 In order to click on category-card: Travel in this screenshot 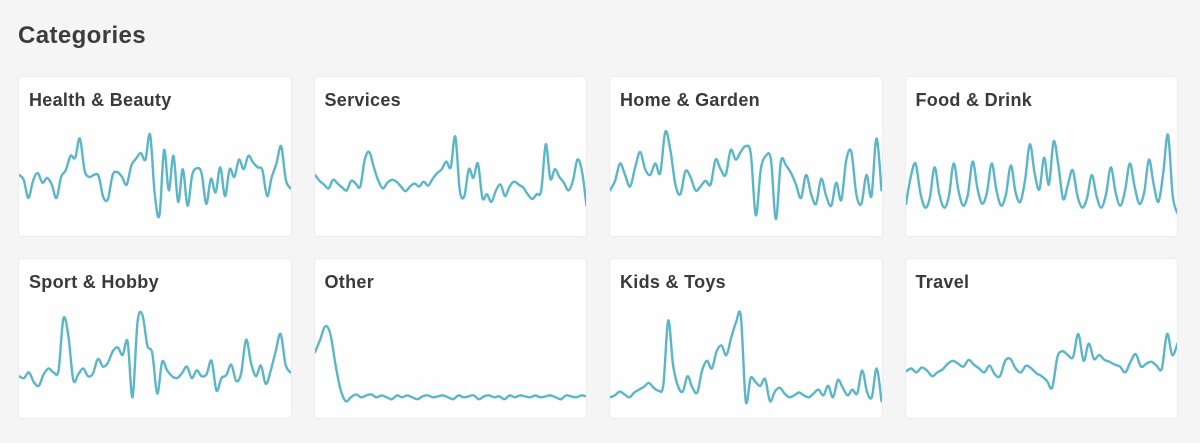, I will do `click(1041, 338)`.